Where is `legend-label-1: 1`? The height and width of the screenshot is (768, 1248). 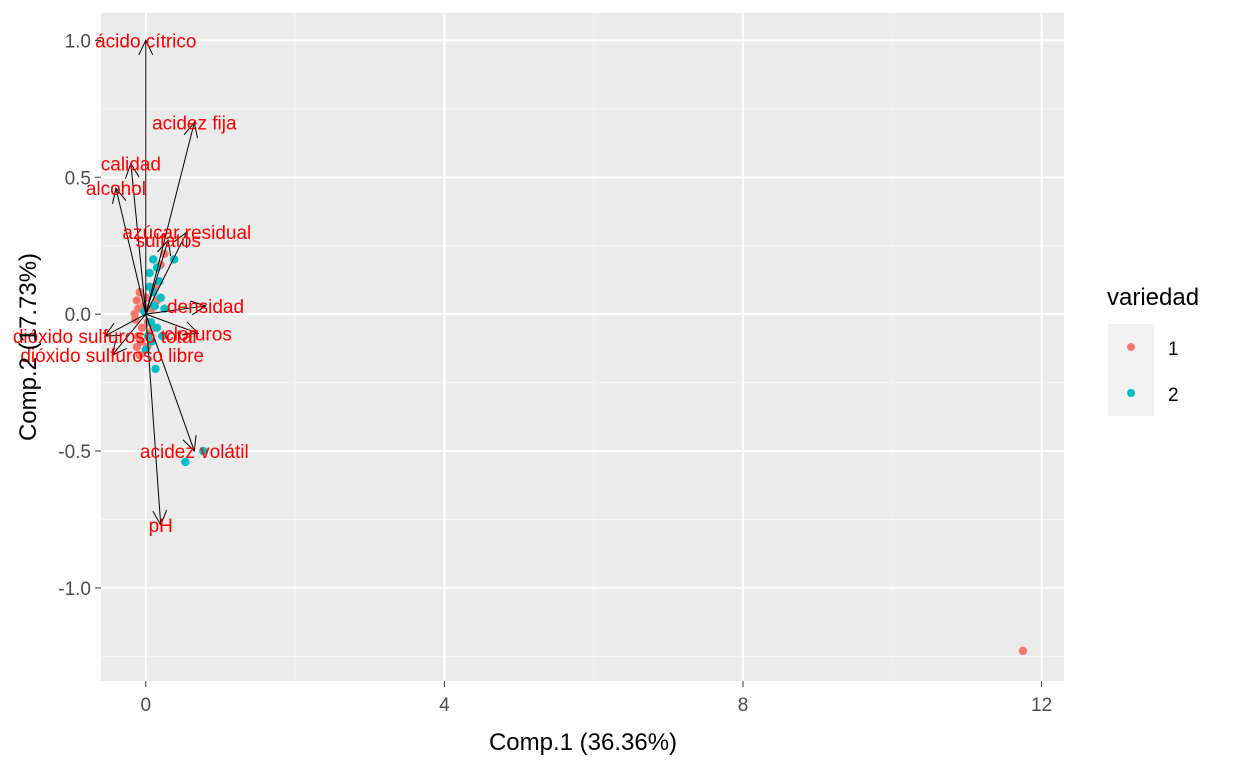
legend-label-1: 1 is located at coordinates (1173, 349).